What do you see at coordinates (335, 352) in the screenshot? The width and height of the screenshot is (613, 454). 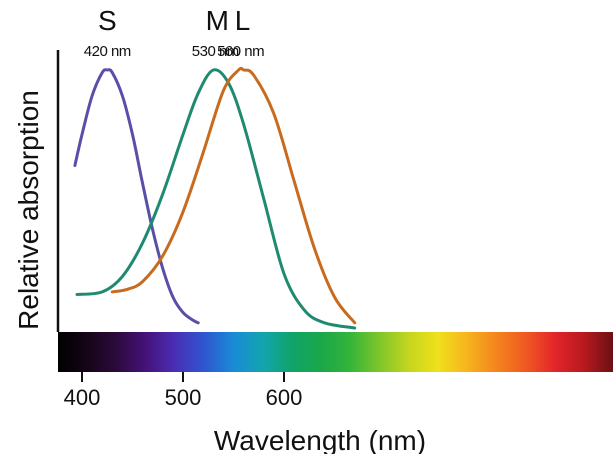 I see `spectrum-bar` at bounding box center [335, 352].